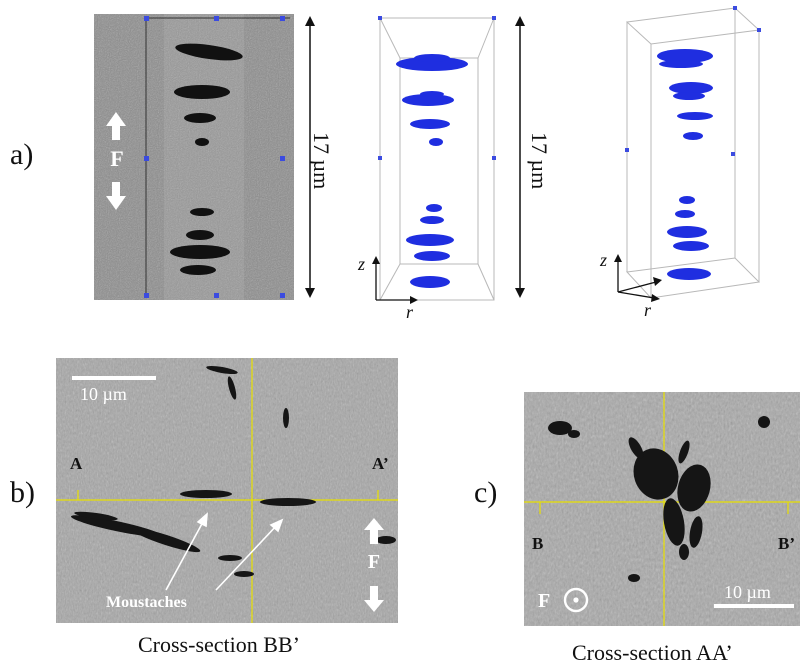 This screenshot has height=666, width=800. Describe the element at coordinates (146, 602) in the screenshot. I see `panel-b-moustaches-label: Moustaches` at that location.